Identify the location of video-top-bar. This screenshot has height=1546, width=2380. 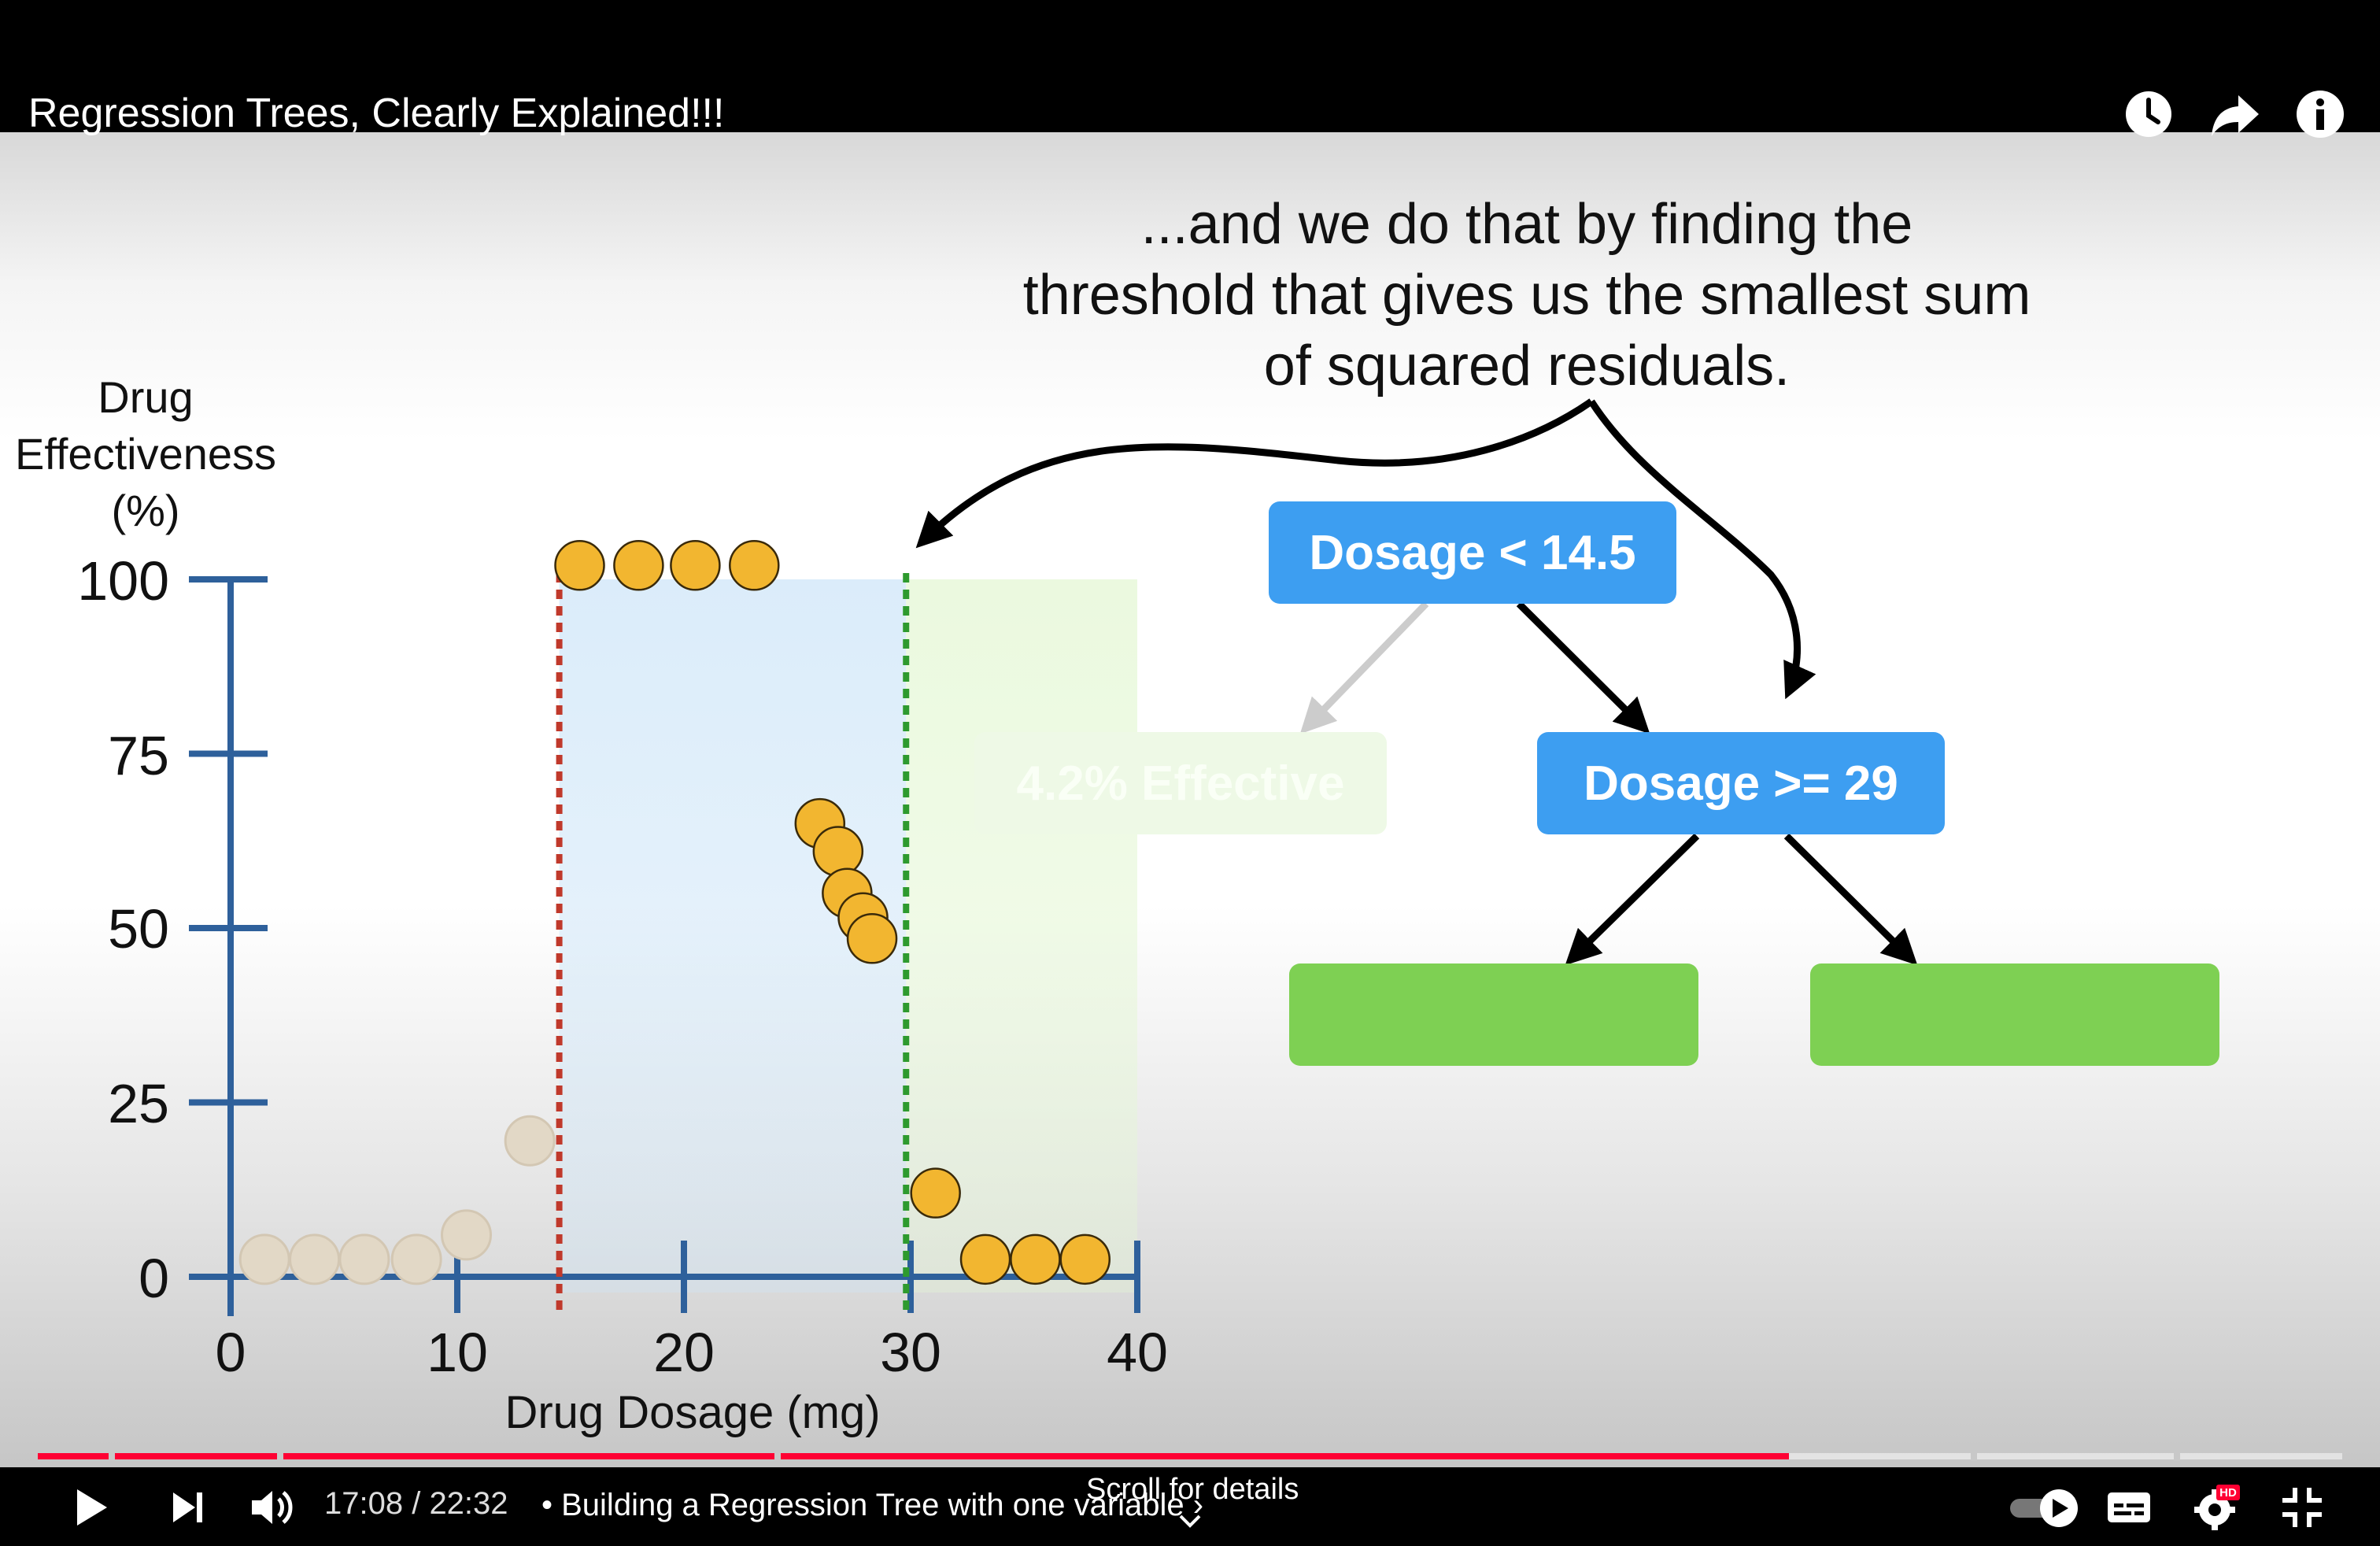
(1190, 66).